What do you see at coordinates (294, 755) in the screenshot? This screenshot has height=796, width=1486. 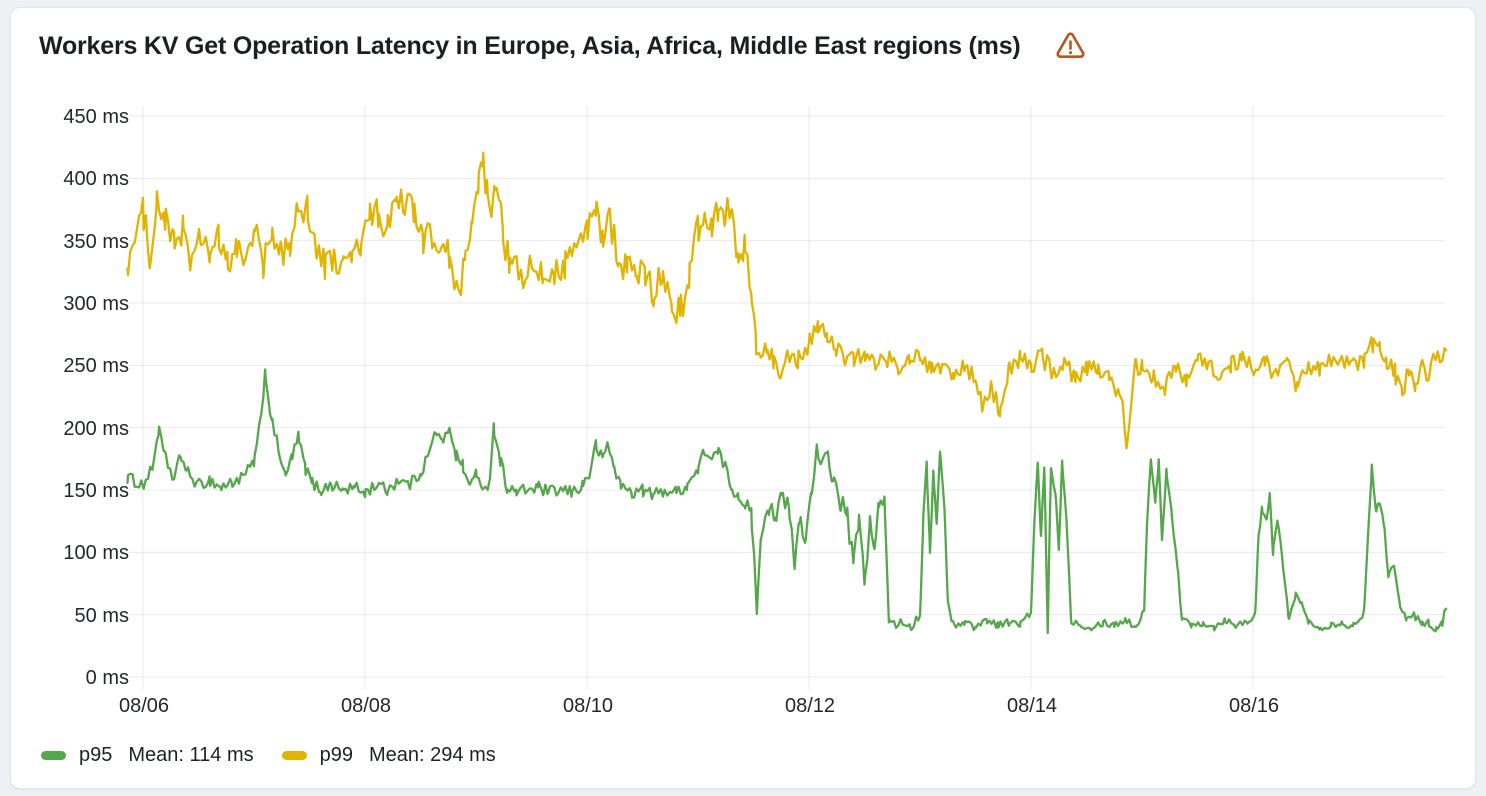 I see `p99-series-swatch` at bounding box center [294, 755].